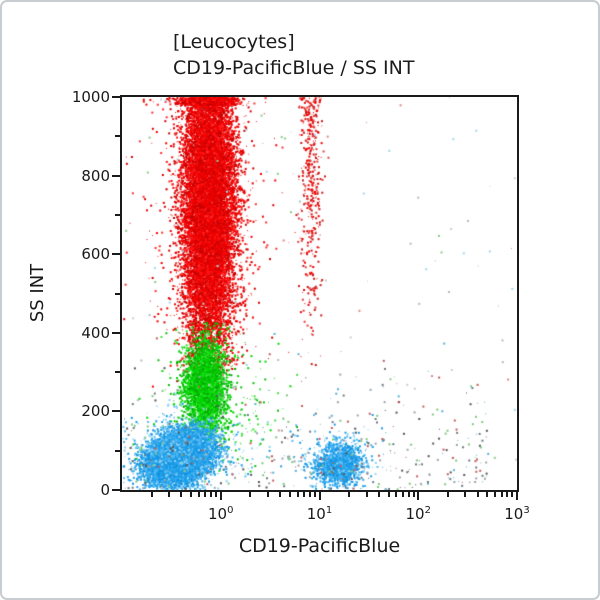 The width and height of the screenshot is (600, 600). What do you see at coordinates (319, 514) in the screenshot?
I see `x-tick-label: 101` at bounding box center [319, 514].